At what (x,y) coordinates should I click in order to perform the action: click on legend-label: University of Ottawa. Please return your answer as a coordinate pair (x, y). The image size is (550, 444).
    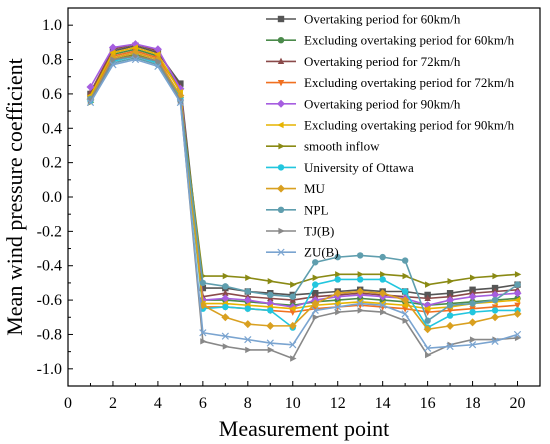
    Looking at the image, I should click on (359, 167).